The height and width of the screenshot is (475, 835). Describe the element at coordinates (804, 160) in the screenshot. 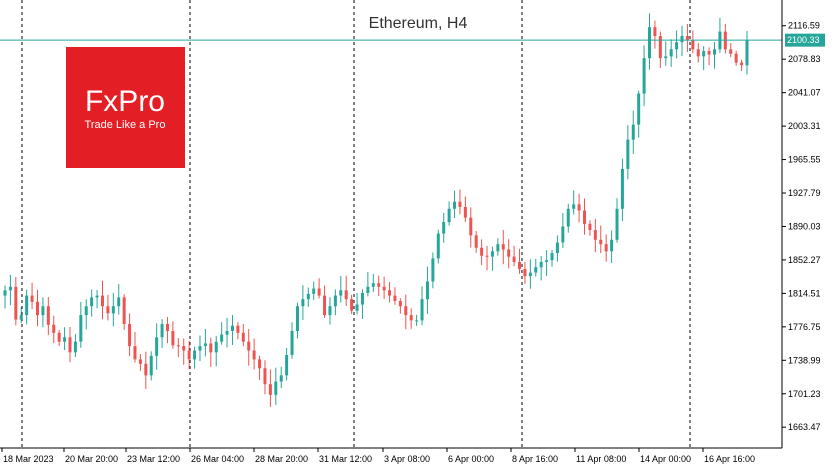

I see `price-tick-label: 1965.55` at that location.